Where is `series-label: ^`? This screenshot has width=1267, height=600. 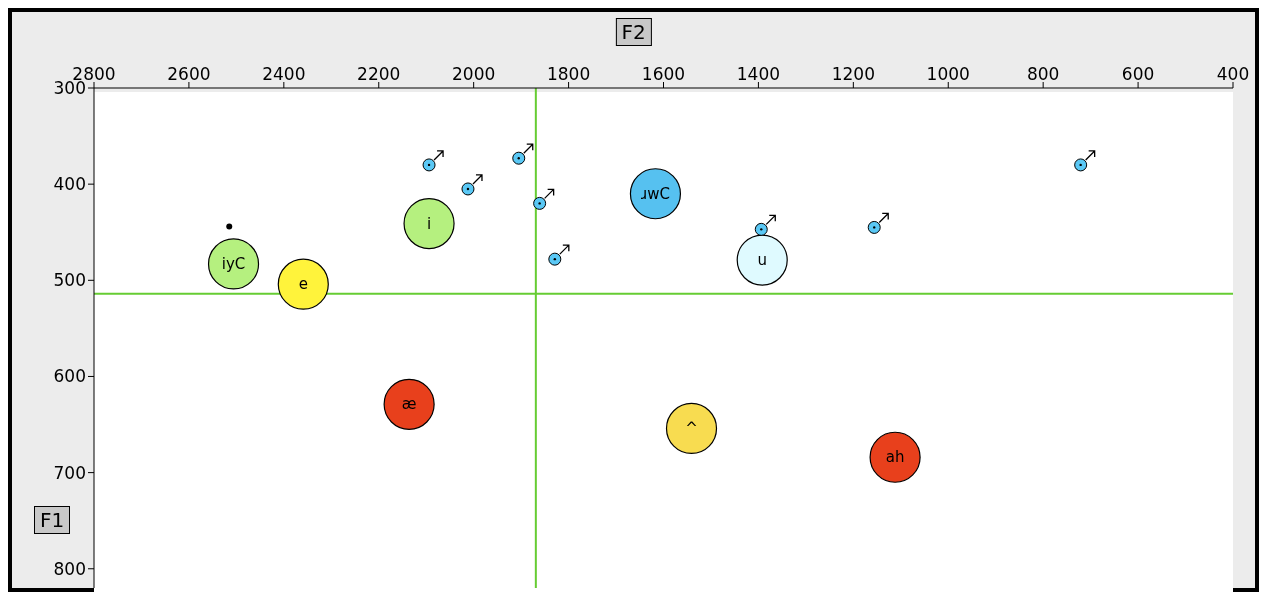
series-label: ^ is located at coordinates (691, 428).